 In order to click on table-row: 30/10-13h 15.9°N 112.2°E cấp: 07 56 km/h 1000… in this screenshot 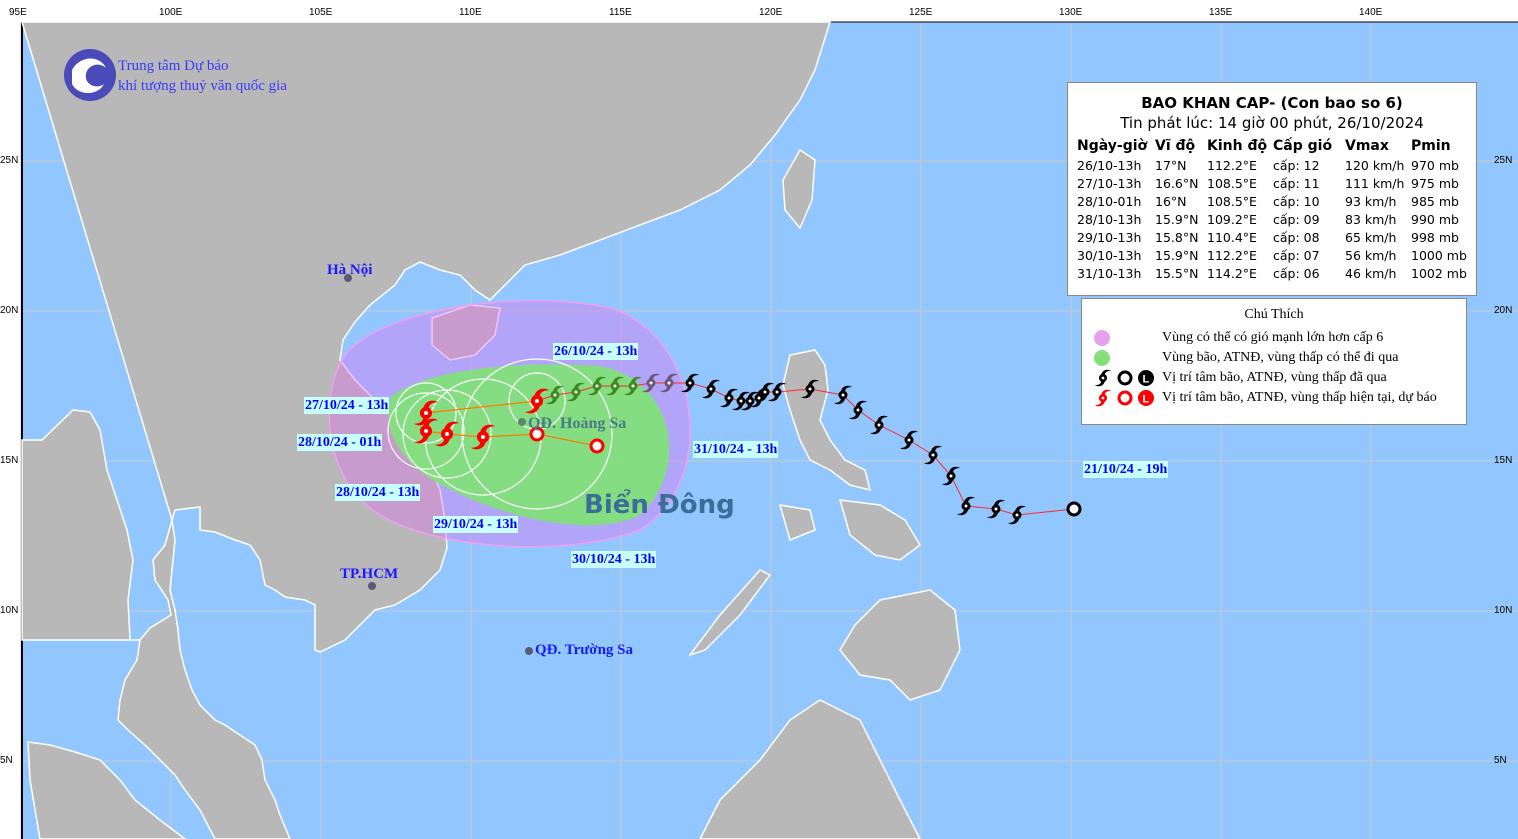, I will do `click(1274, 256)`.